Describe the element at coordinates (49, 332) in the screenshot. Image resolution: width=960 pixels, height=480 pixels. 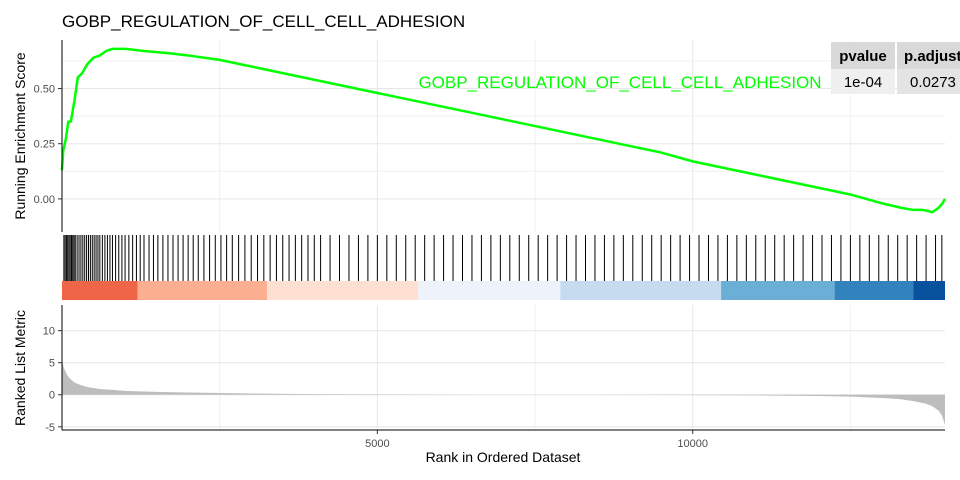
I see `y-tick-label: 10` at that location.